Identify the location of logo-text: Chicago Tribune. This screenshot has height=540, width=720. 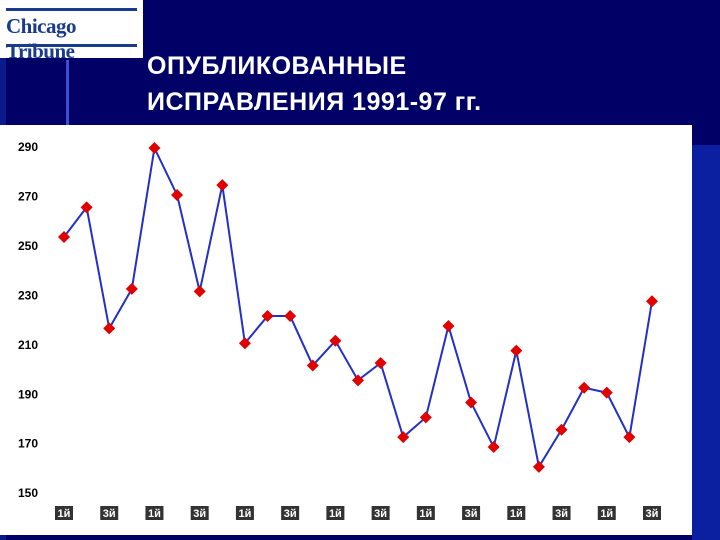
(41, 38).